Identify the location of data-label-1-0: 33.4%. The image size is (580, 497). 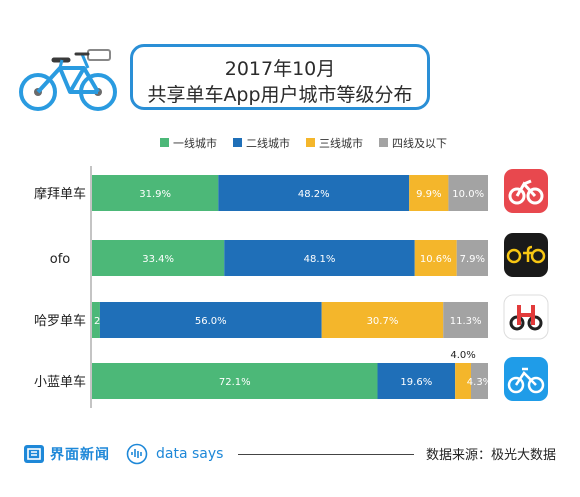
(158, 259).